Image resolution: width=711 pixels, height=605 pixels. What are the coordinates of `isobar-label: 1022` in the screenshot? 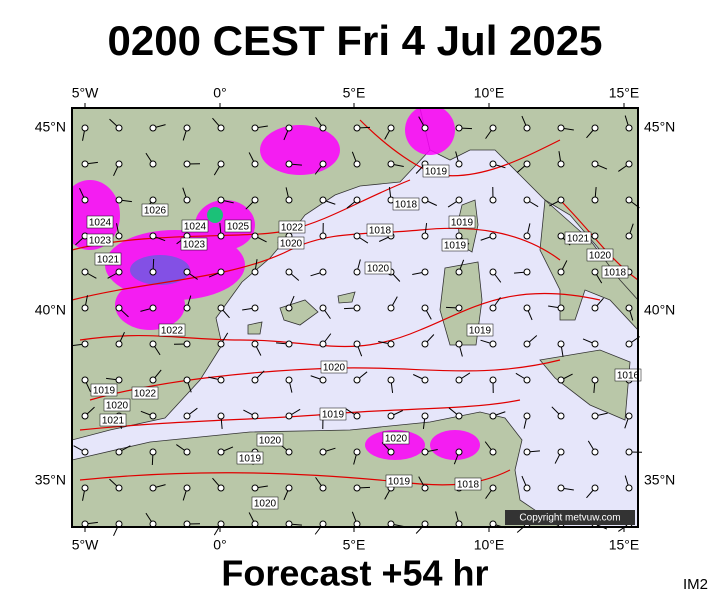 It's located at (145, 394).